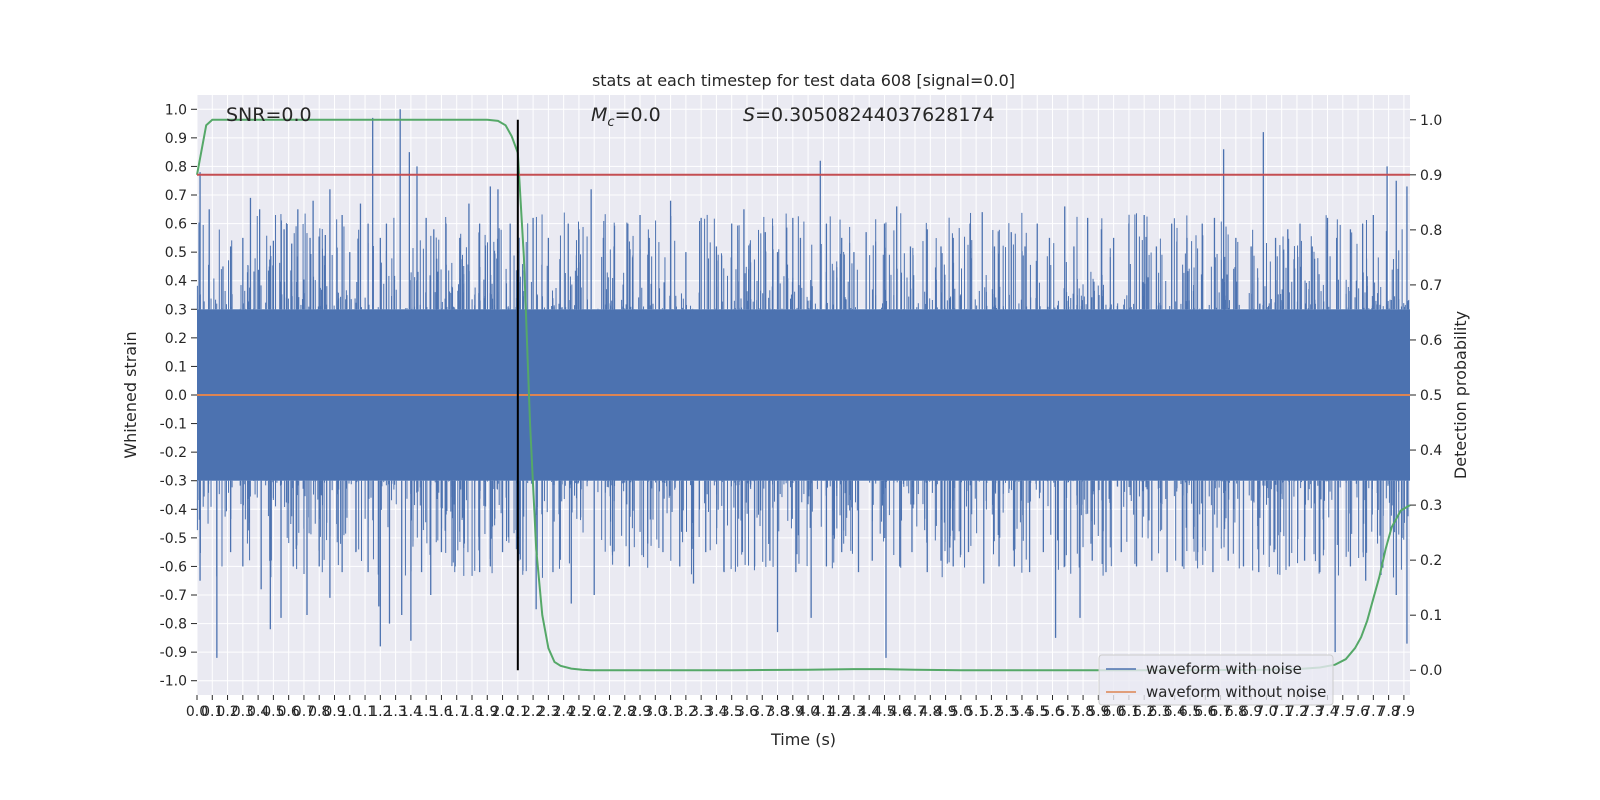 This screenshot has width=1600, height=800. Describe the element at coordinates (1037, 712) in the screenshot. I see `x-tick-label: 5.5` at that location.